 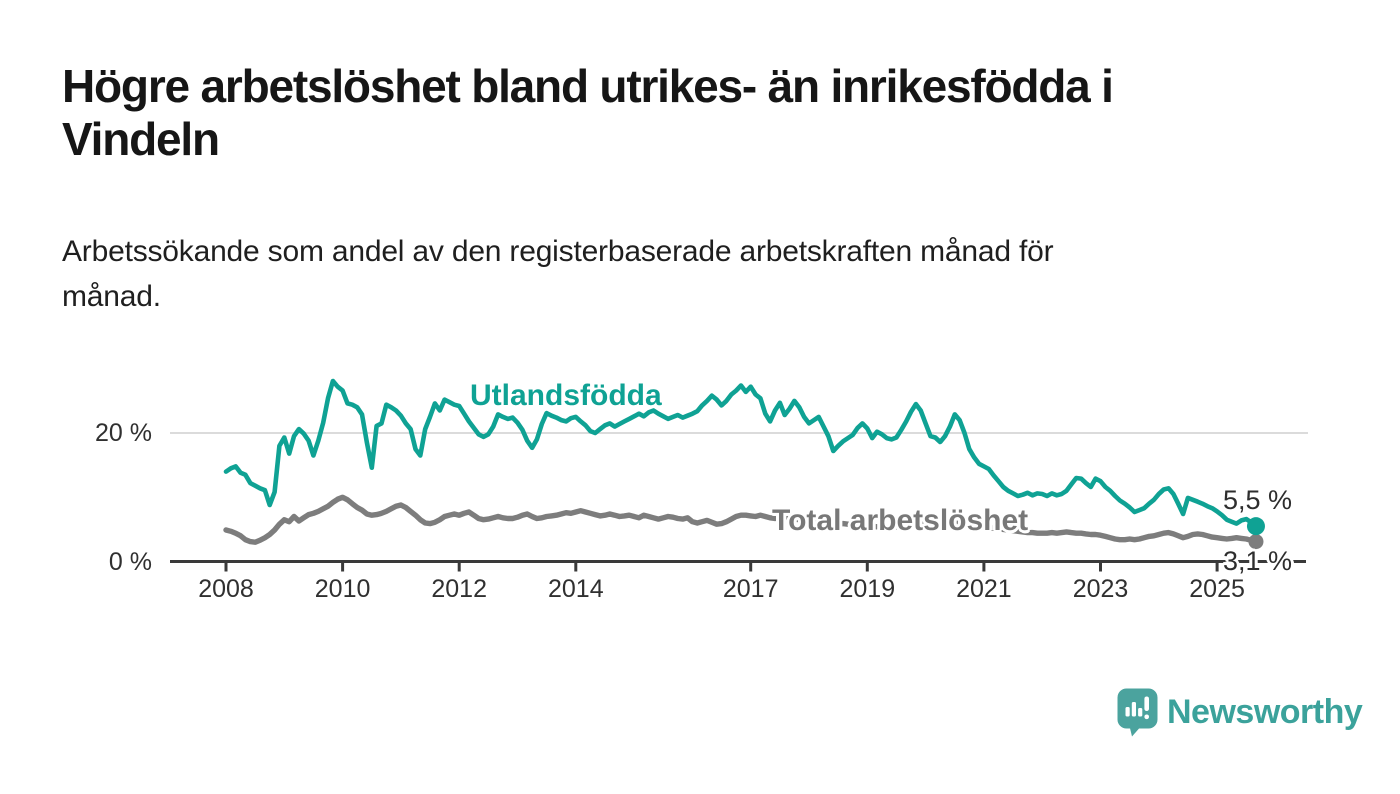 I want to click on bar-chart-speech-bubble-icon, so click(x=1137, y=712).